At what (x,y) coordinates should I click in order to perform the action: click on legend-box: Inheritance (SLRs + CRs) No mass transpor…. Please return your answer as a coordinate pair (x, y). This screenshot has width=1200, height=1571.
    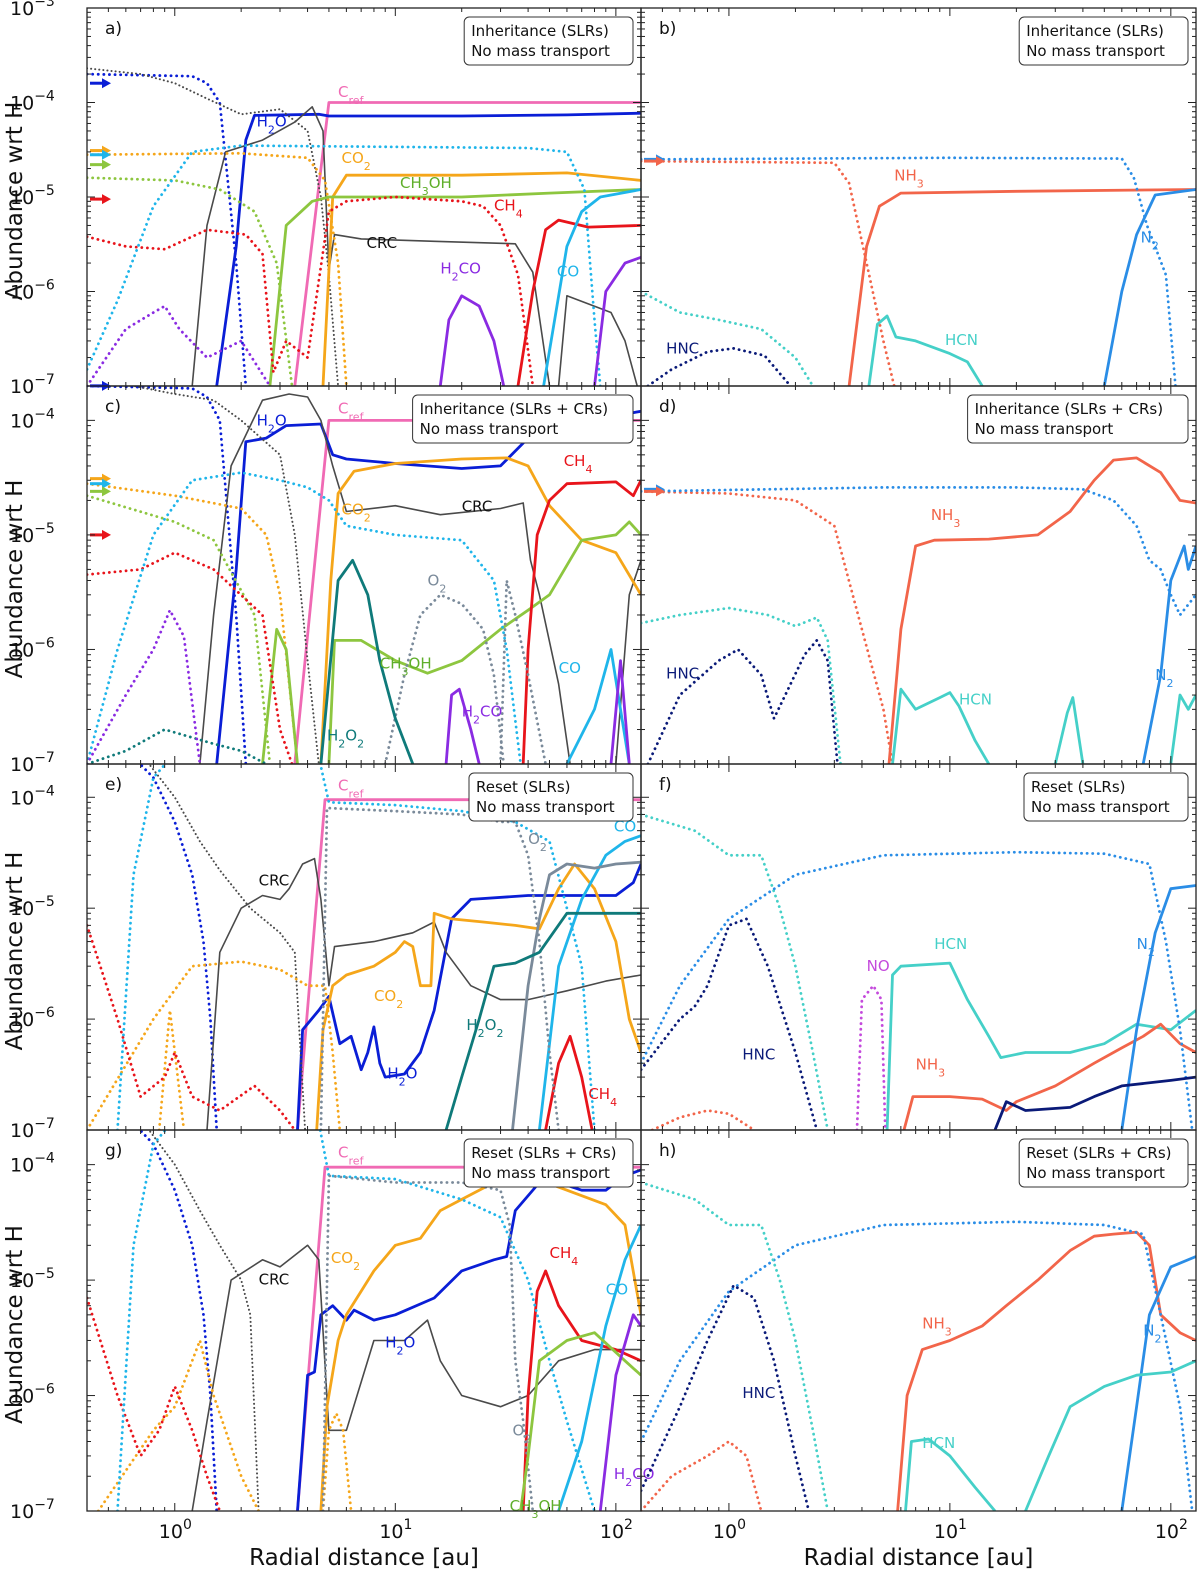
    Looking at the image, I should click on (1078, 419).